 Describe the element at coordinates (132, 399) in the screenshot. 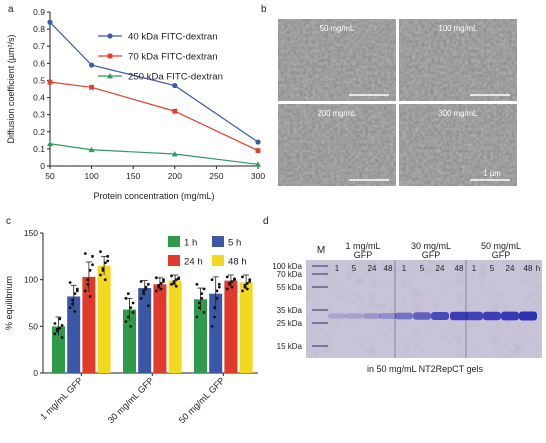

I see `c-x-ticks: 1 mg/mL GFP 30 mg/mL GFP 50 mg/mL GFP` at that location.